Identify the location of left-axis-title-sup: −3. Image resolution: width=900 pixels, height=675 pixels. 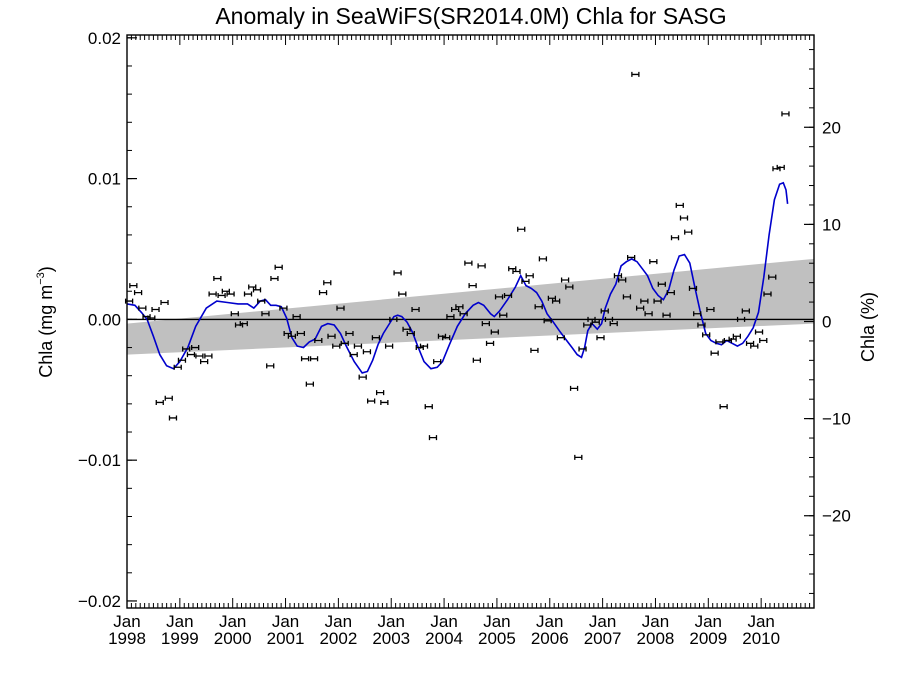
(41, 278).